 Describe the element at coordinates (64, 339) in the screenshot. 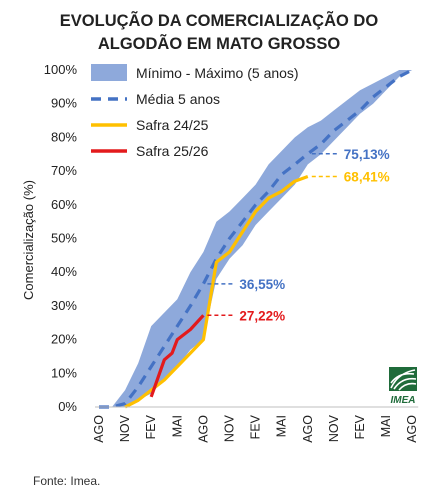

I see `y-tick-label: 20%` at that location.